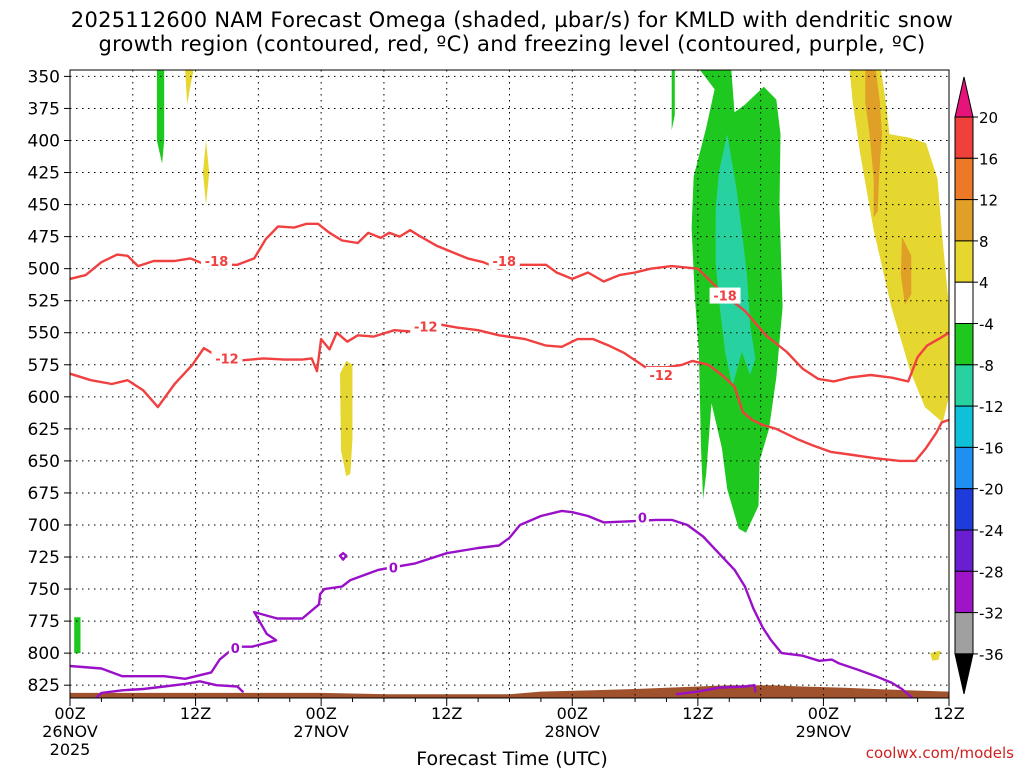  What do you see at coordinates (991, 490) in the screenshot?
I see `colorbar-label: -20` at bounding box center [991, 490].